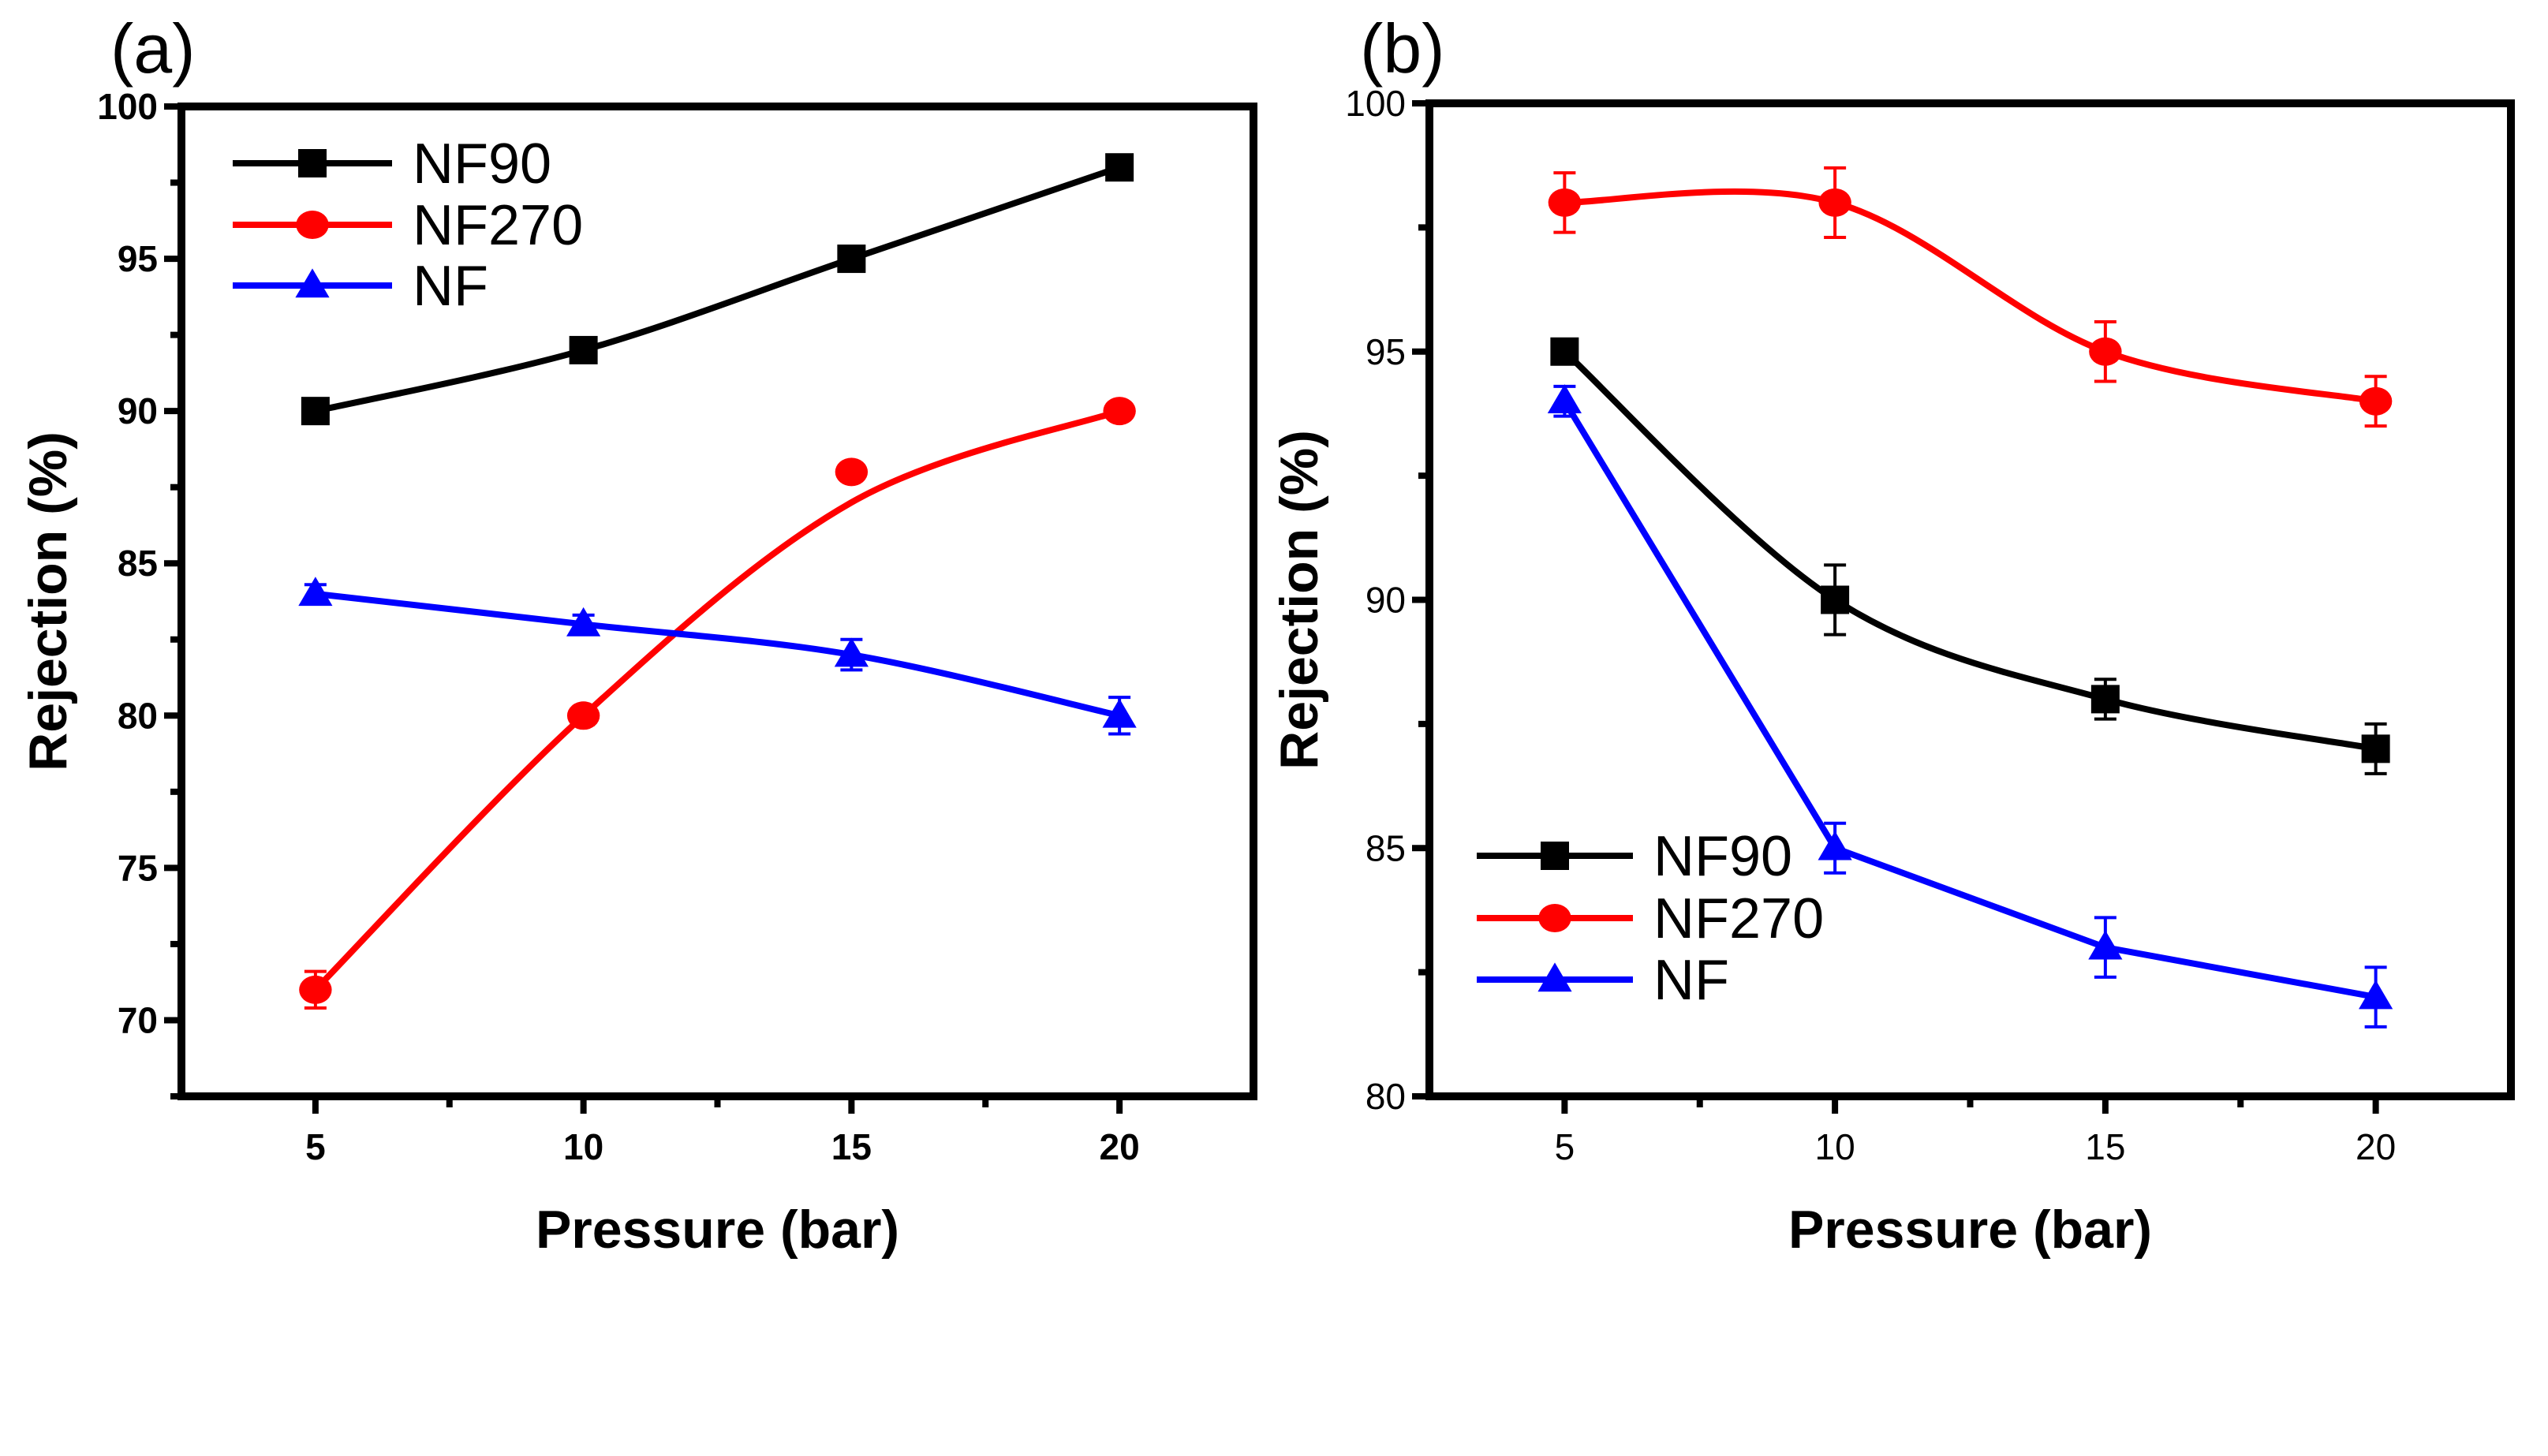  I want to click on panel-label: (b), so click(1403, 48).